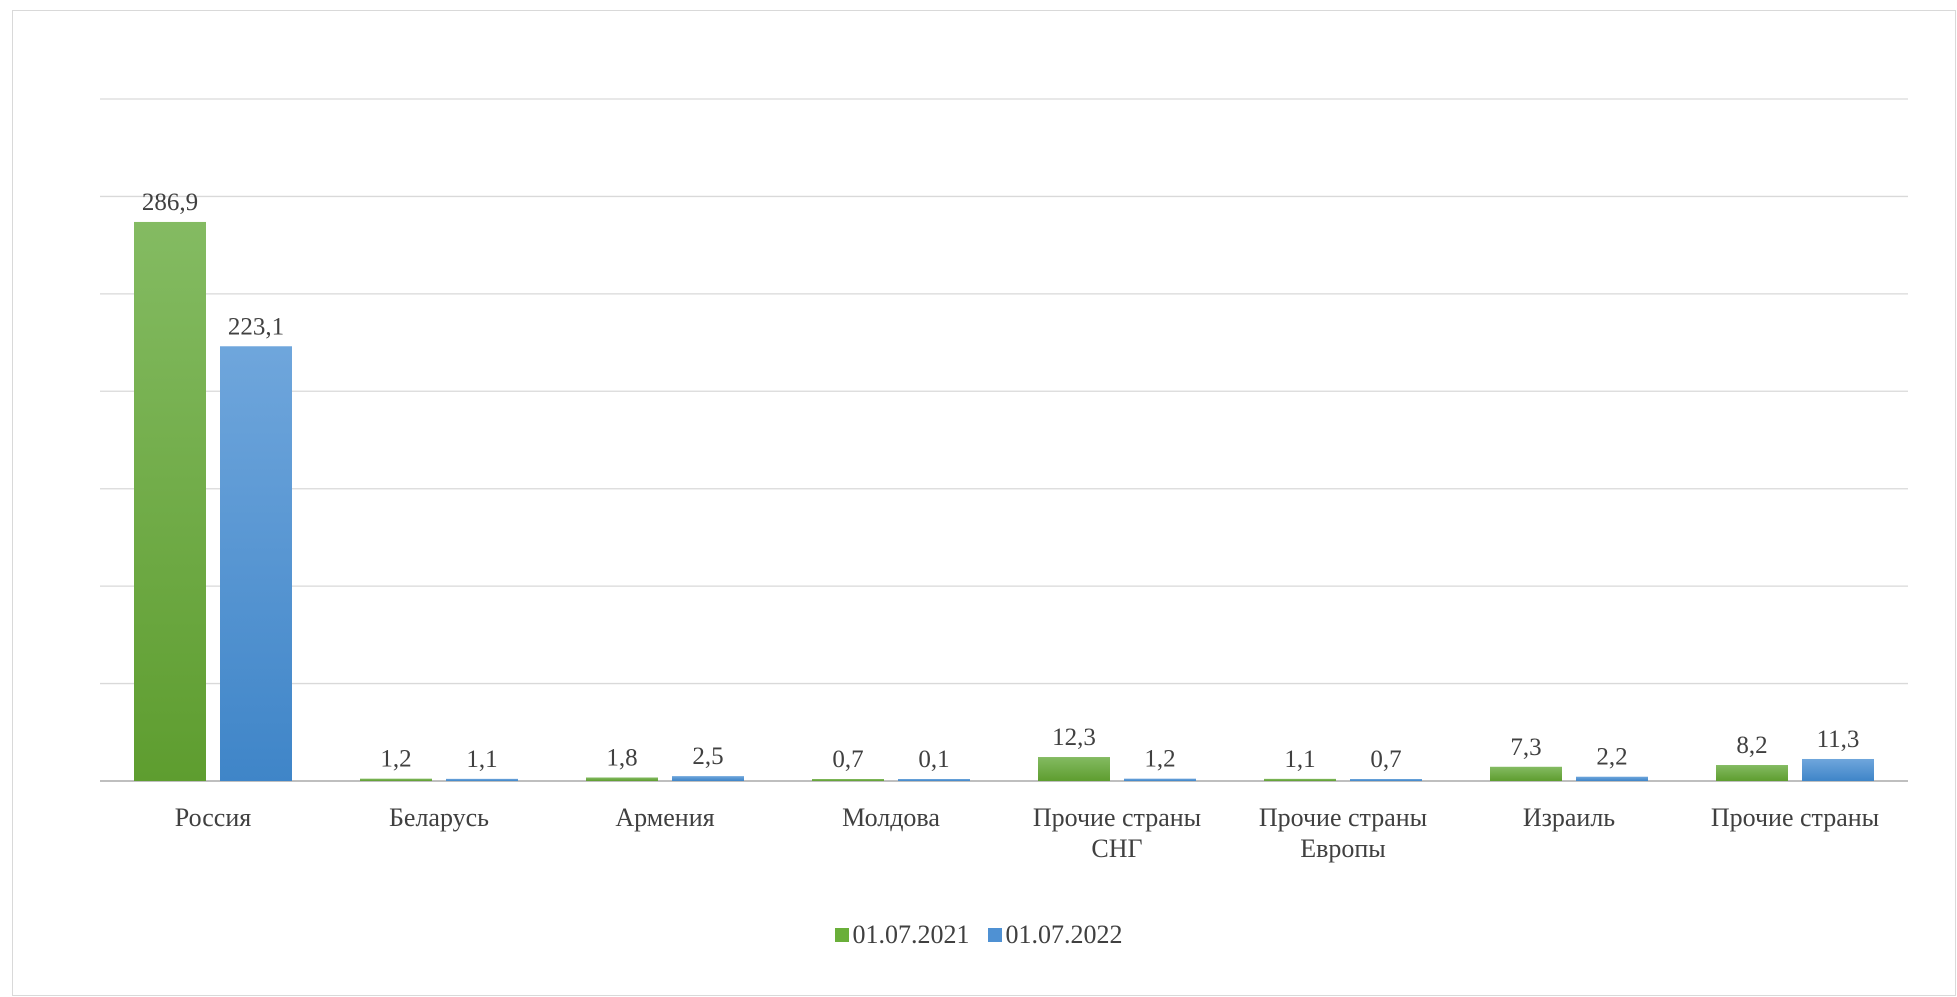 The height and width of the screenshot is (997, 1957). What do you see at coordinates (994, 935) in the screenshot?
I see `legend-swatch-2022` at bounding box center [994, 935].